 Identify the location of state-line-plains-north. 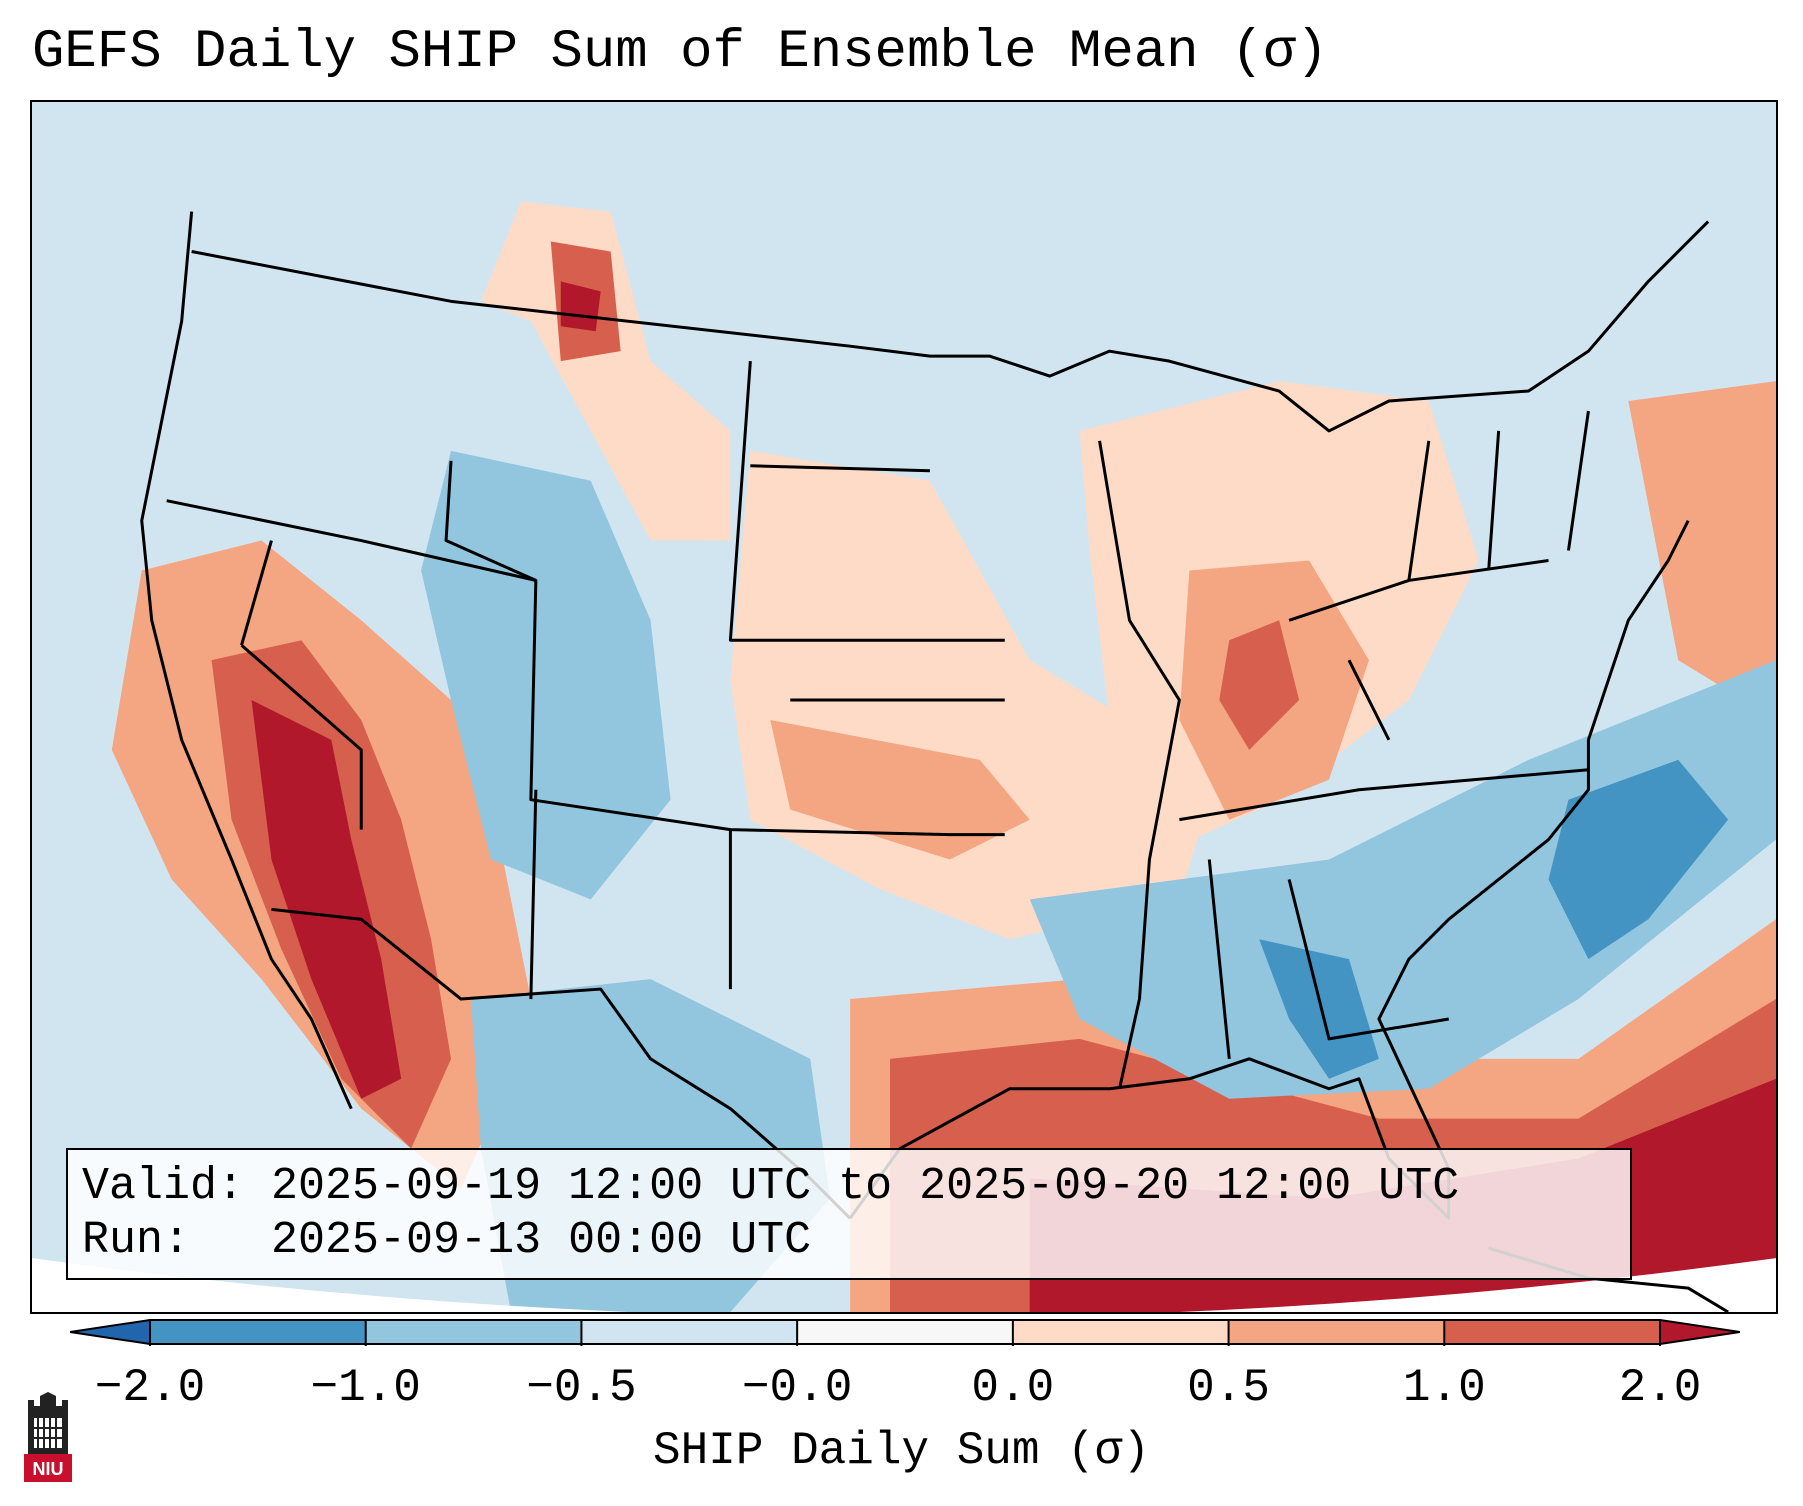
(866, 501).